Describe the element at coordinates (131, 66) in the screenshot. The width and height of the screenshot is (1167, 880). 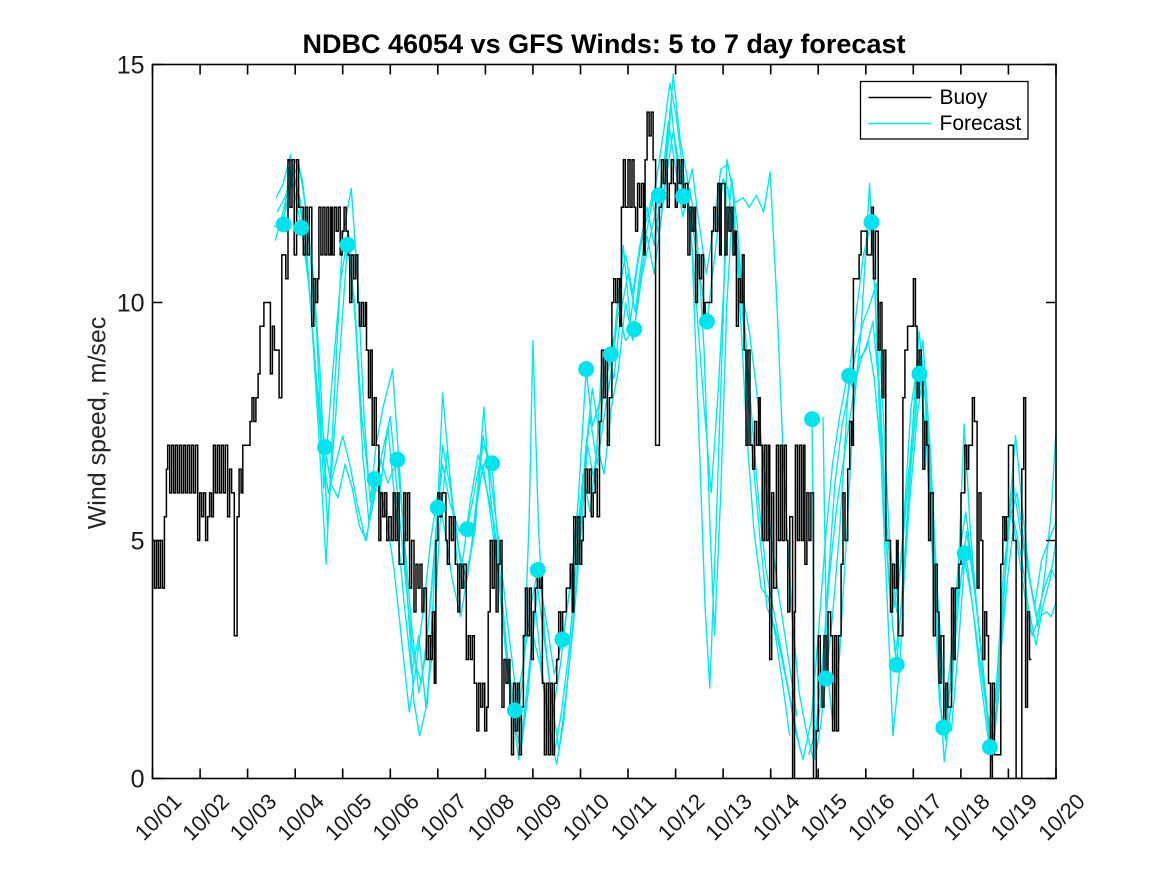
I see `svg-text: 15` at that location.